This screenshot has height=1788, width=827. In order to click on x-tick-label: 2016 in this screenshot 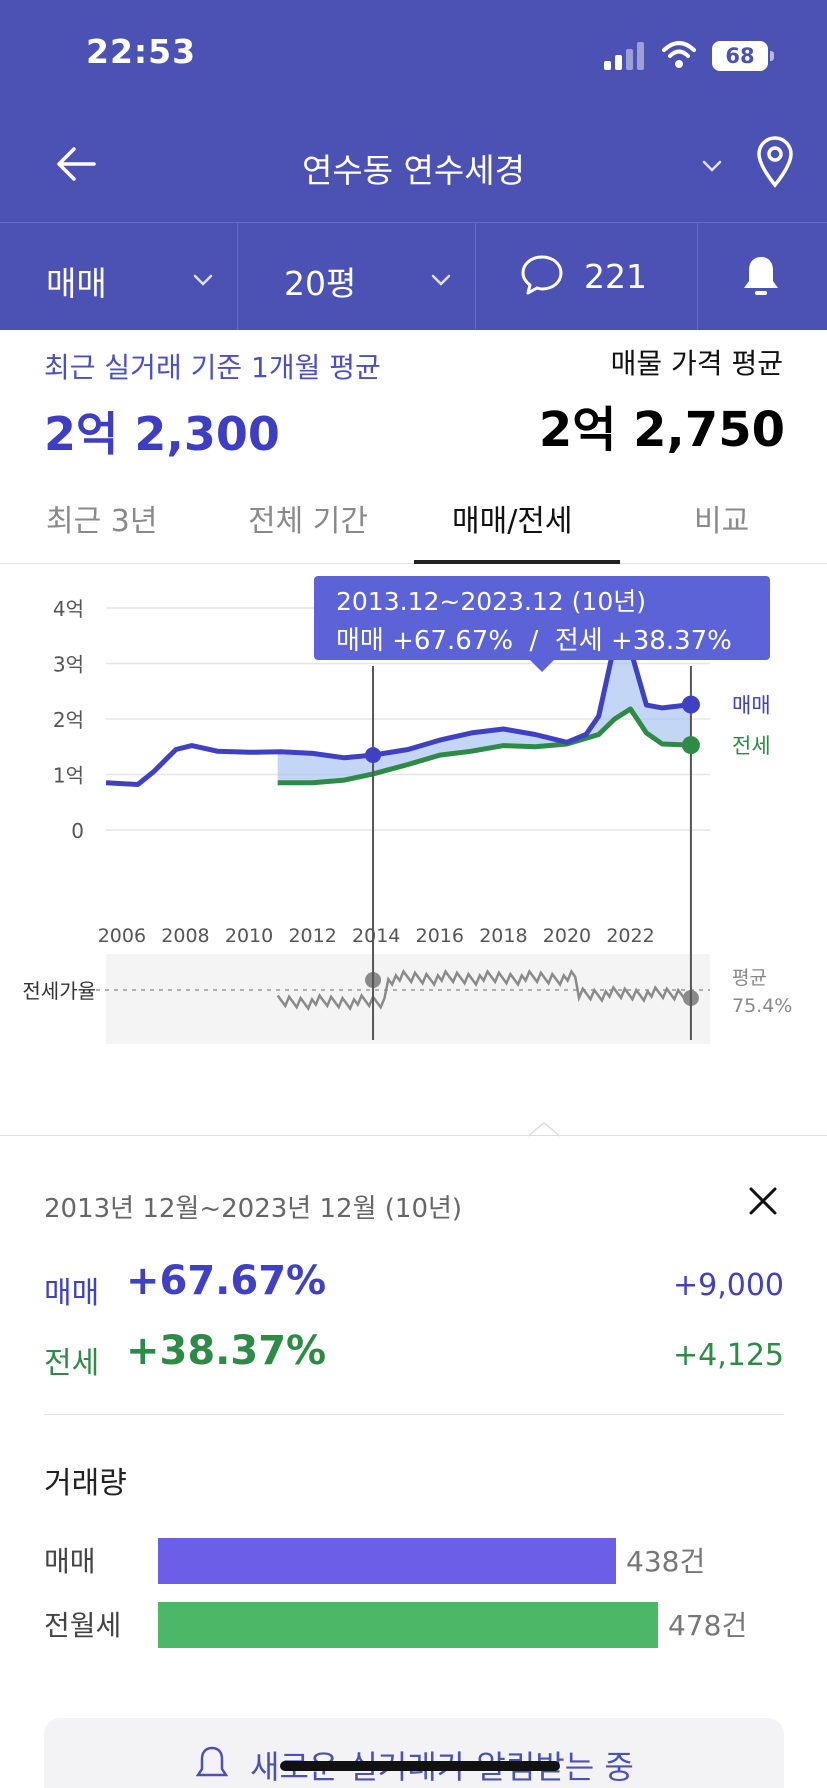, I will do `click(440, 936)`.